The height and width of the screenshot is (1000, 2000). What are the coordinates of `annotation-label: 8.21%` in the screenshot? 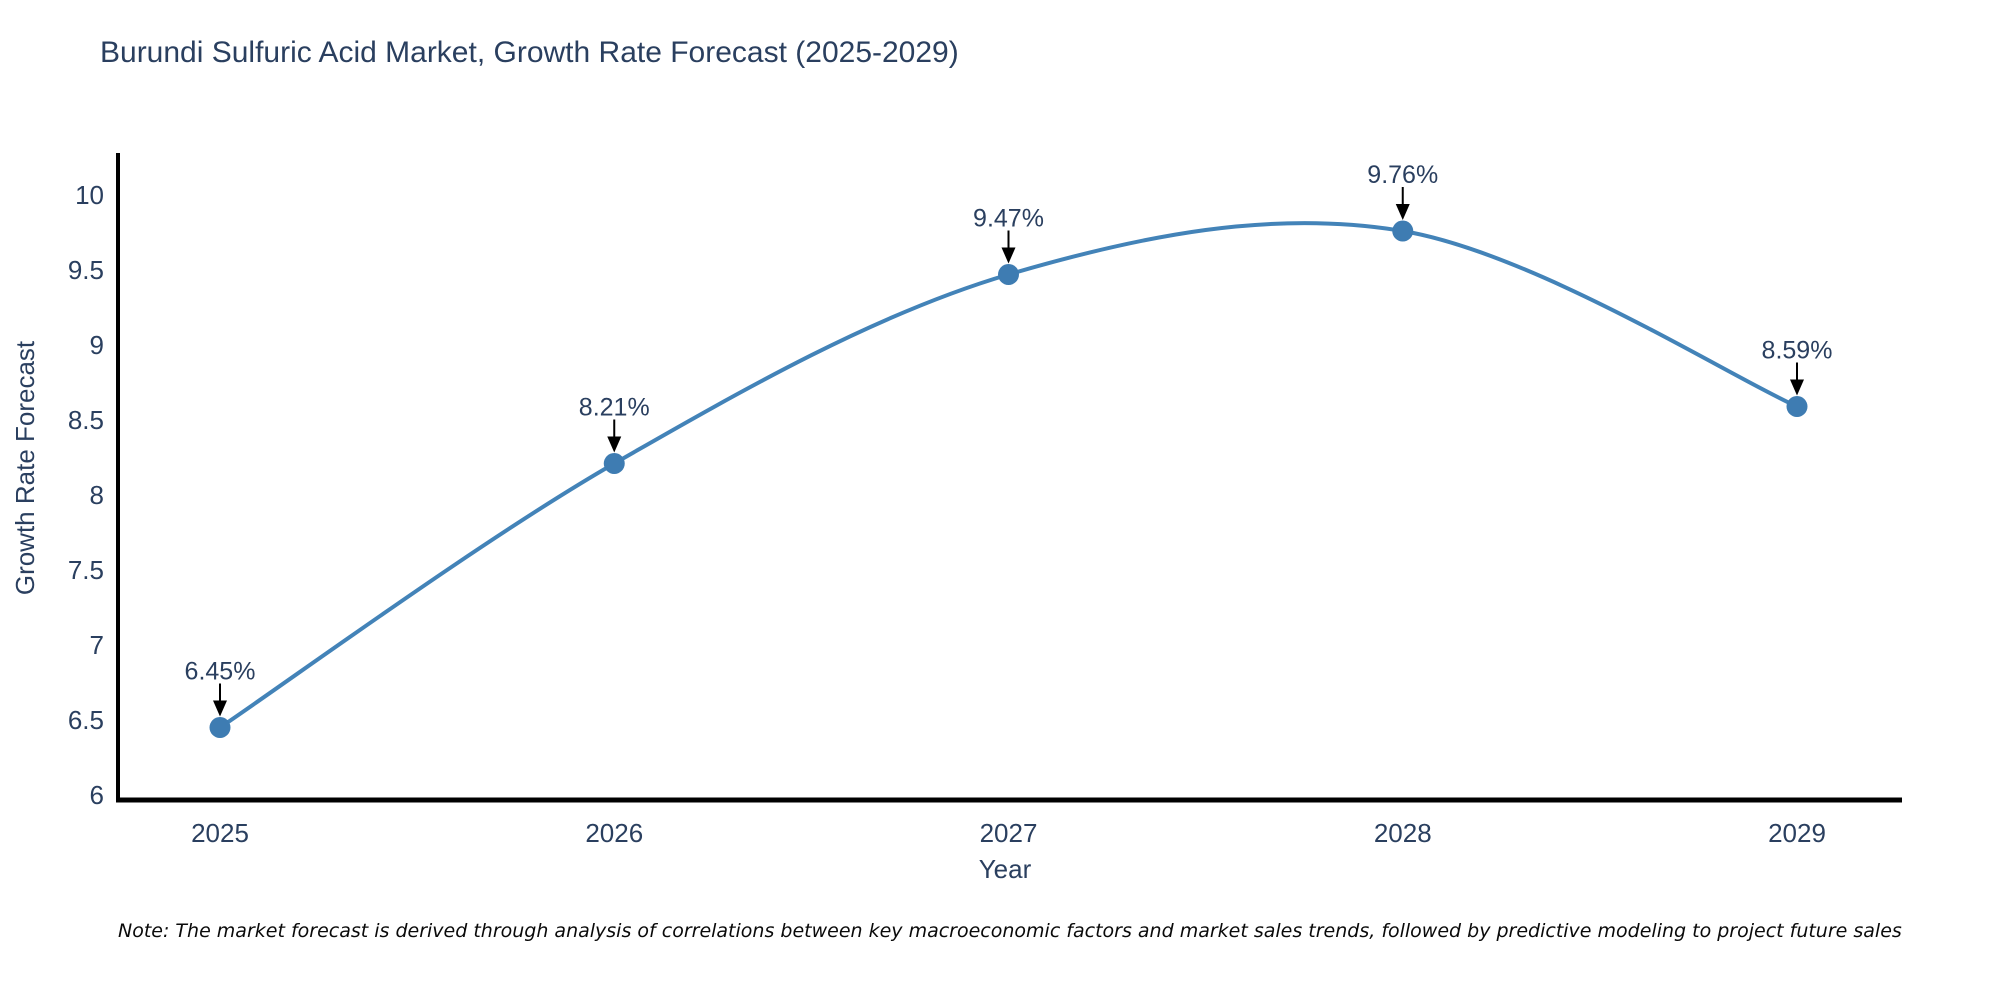 It's located at (614, 408).